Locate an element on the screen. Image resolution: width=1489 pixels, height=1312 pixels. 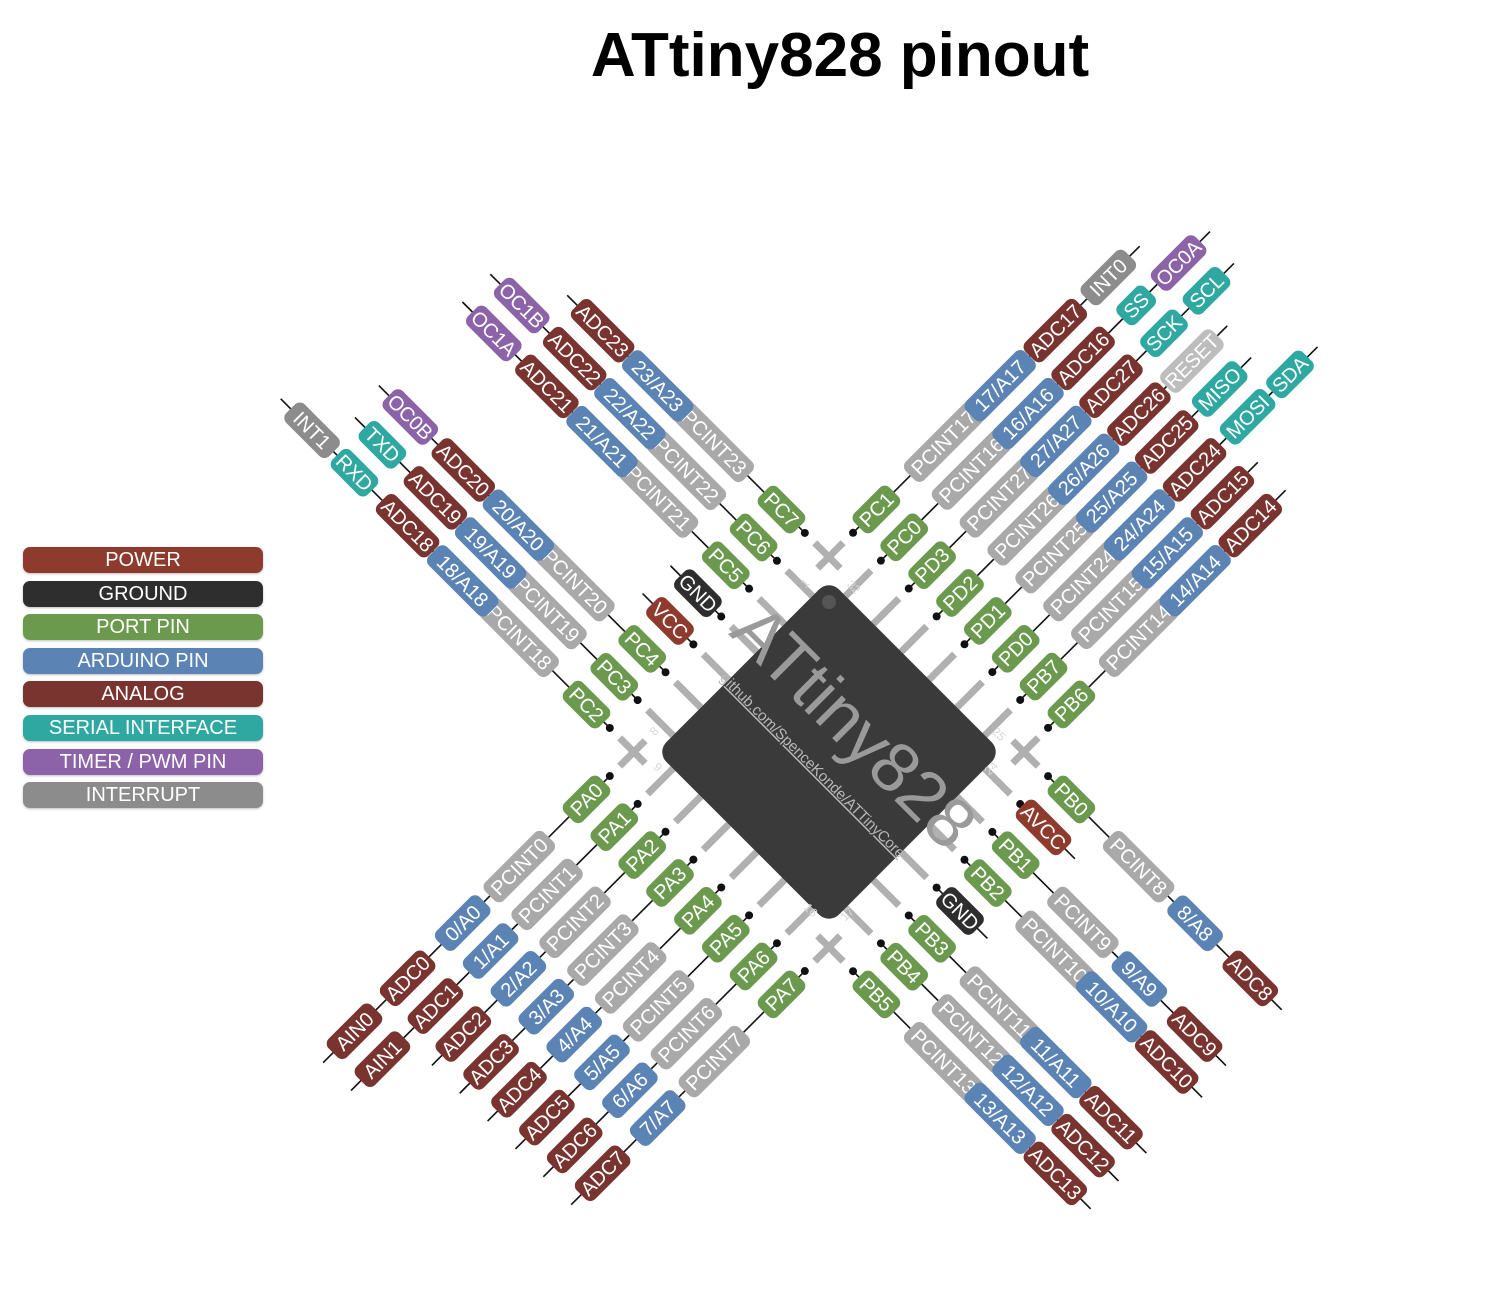
chip-body is located at coordinates (829, 752).